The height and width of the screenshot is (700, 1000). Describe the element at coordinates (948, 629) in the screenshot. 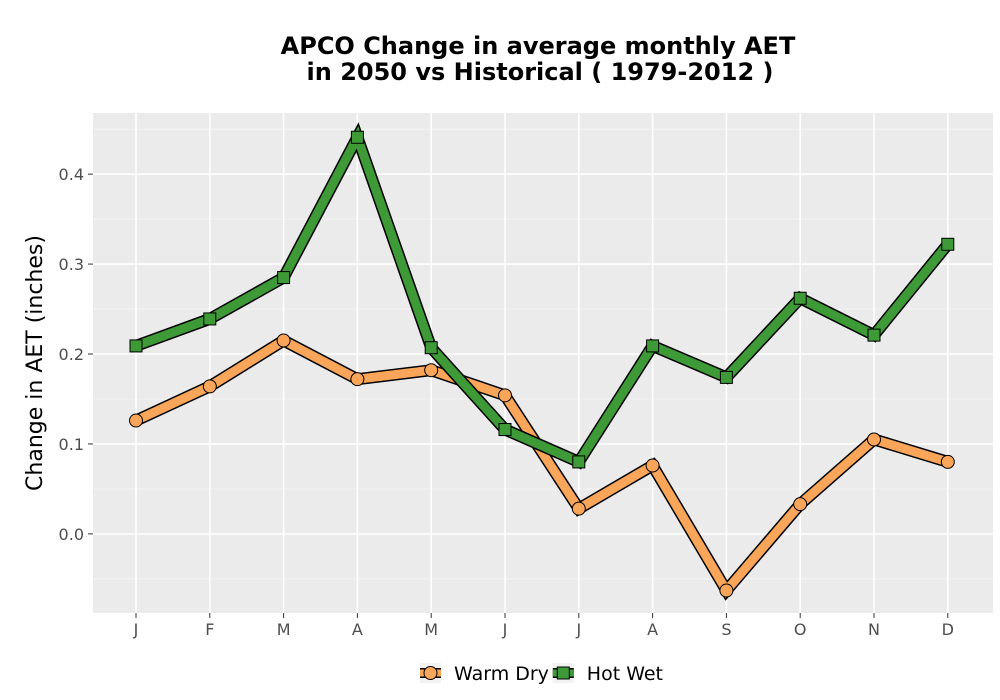

I see `x-tick-label: D` at that location.